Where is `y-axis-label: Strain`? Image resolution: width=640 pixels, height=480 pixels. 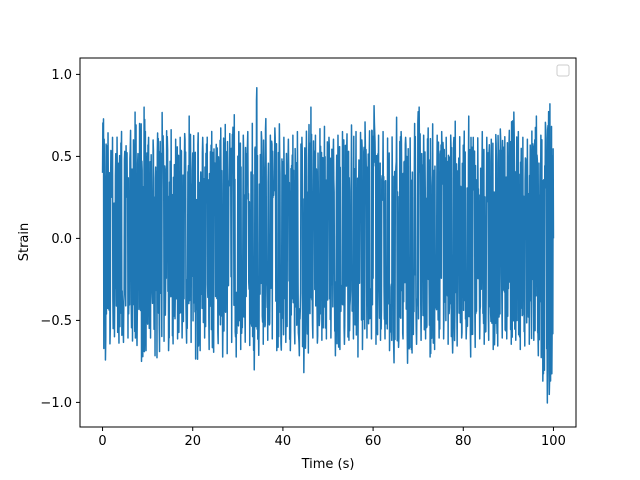
y-axis-label: Strain is located at coordinates (24, 242).